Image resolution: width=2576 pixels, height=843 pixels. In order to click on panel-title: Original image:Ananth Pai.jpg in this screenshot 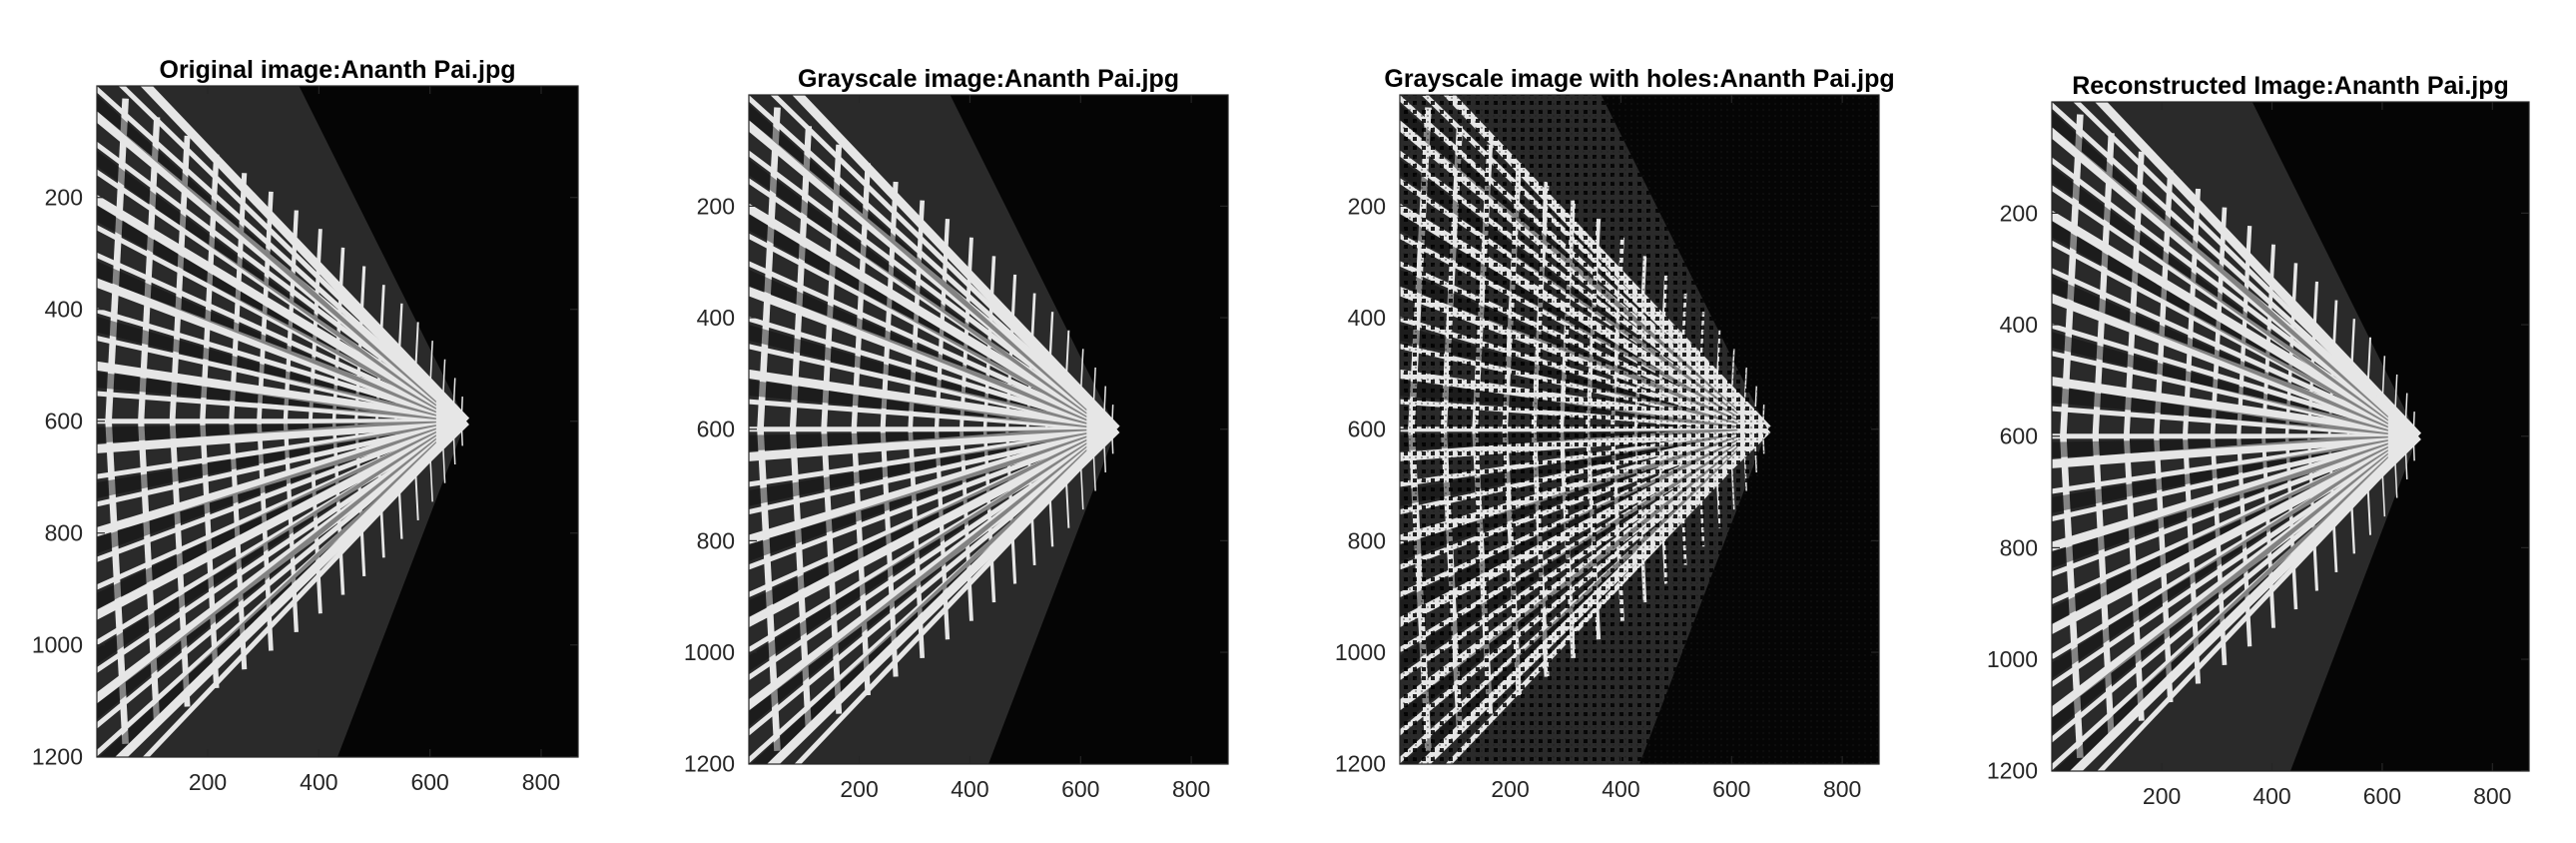, I will do `click(338, 70)`.